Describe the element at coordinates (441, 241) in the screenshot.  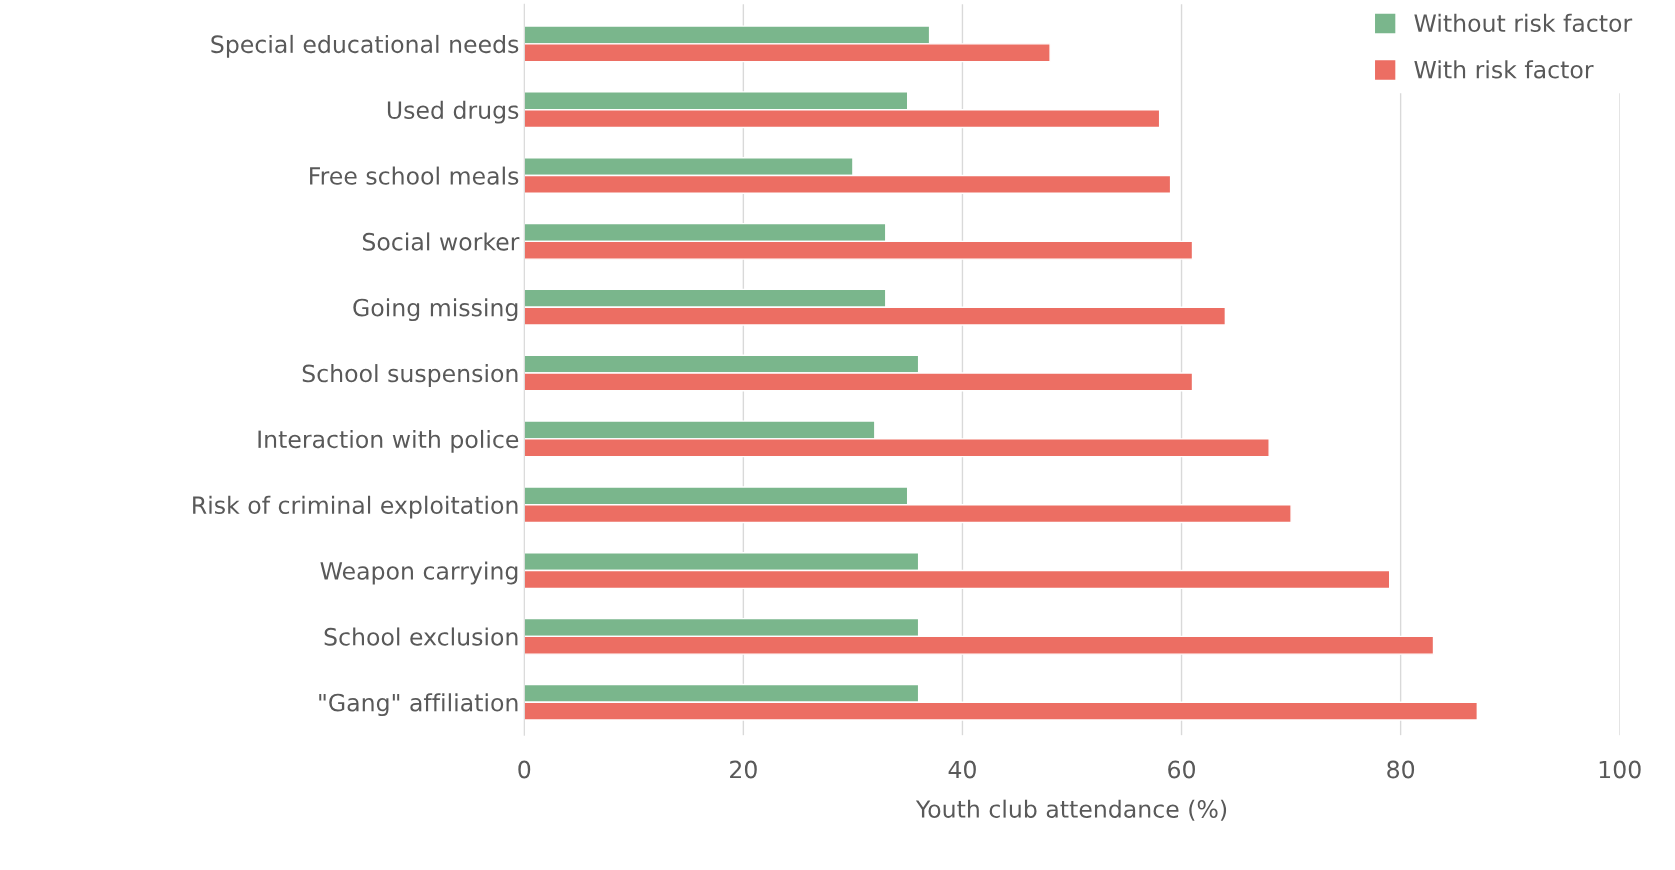
I see `y-tick-label: Social worker` at that location.